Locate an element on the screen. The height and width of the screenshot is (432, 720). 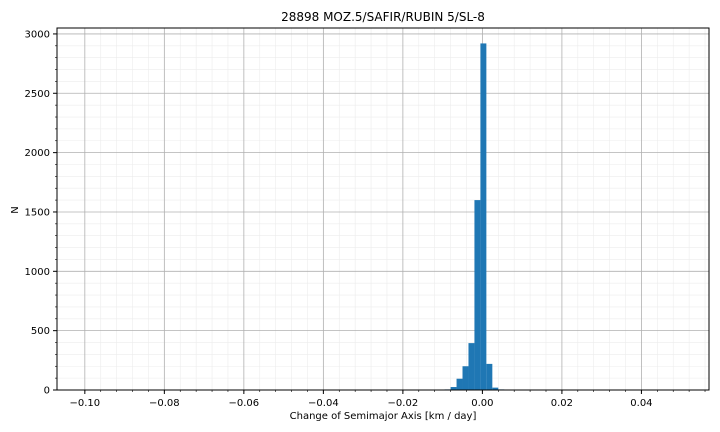
histogram-bars is located at coordinates (474, 217).